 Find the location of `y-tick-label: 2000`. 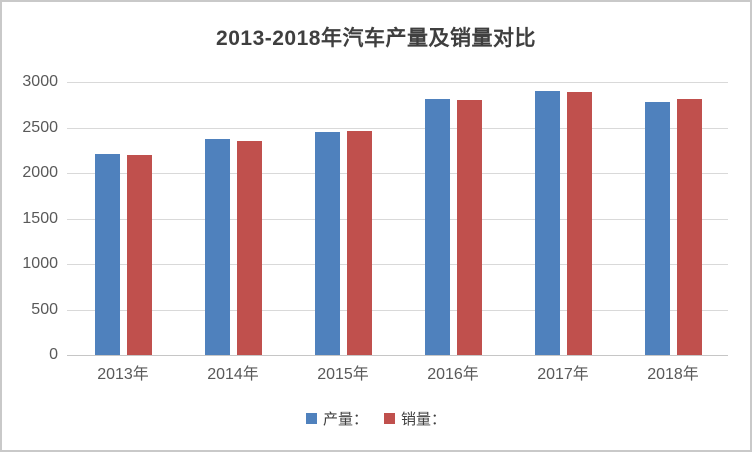

y-tick-label: 2000 is located at coordinates (40, 172).